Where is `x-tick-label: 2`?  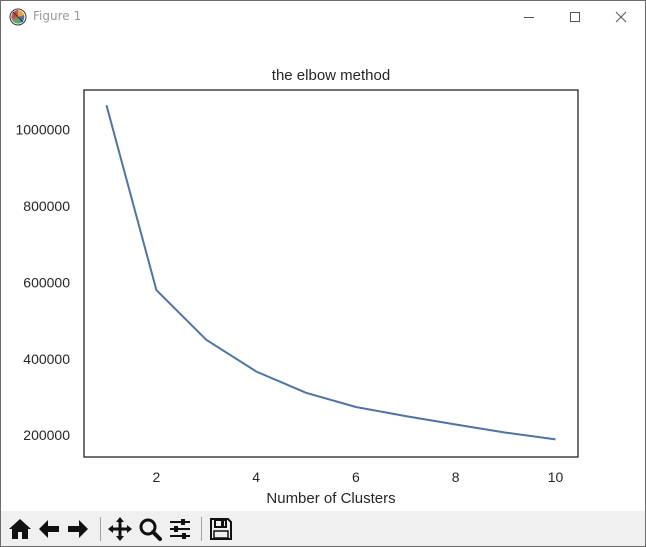 x-tick-label: 2 is located at coordinates (157, 477).